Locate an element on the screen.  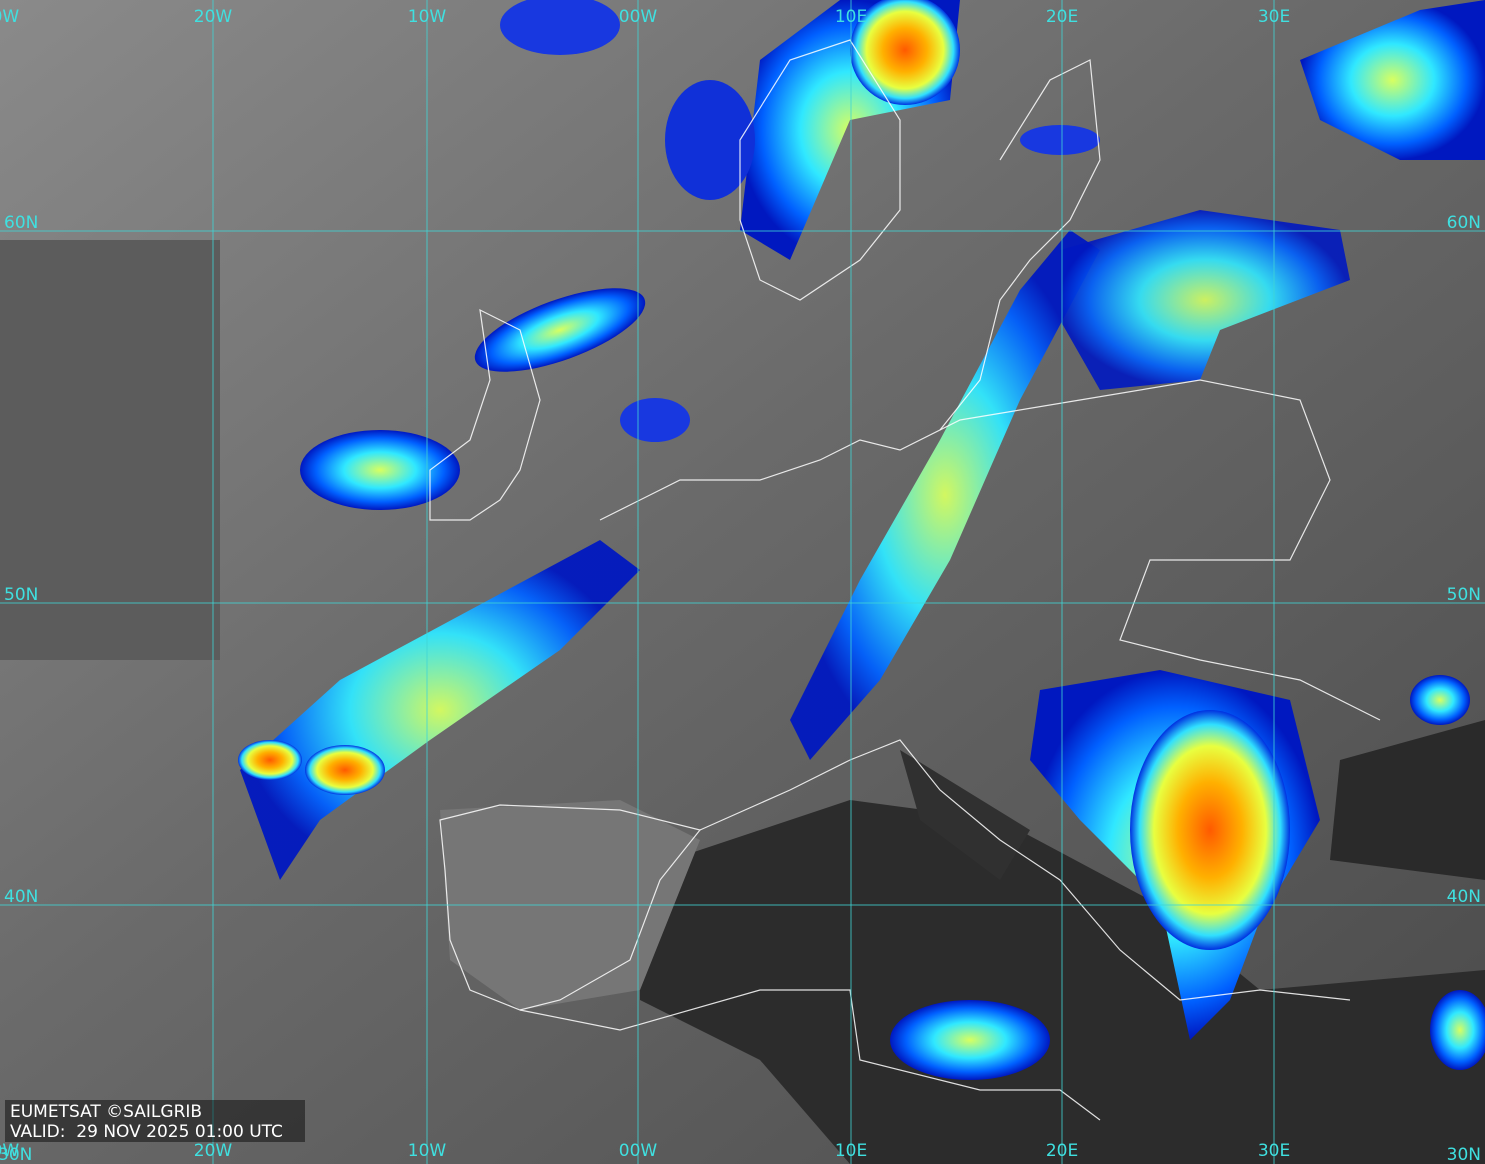
credit-box is located at coordinates (155, 1121).